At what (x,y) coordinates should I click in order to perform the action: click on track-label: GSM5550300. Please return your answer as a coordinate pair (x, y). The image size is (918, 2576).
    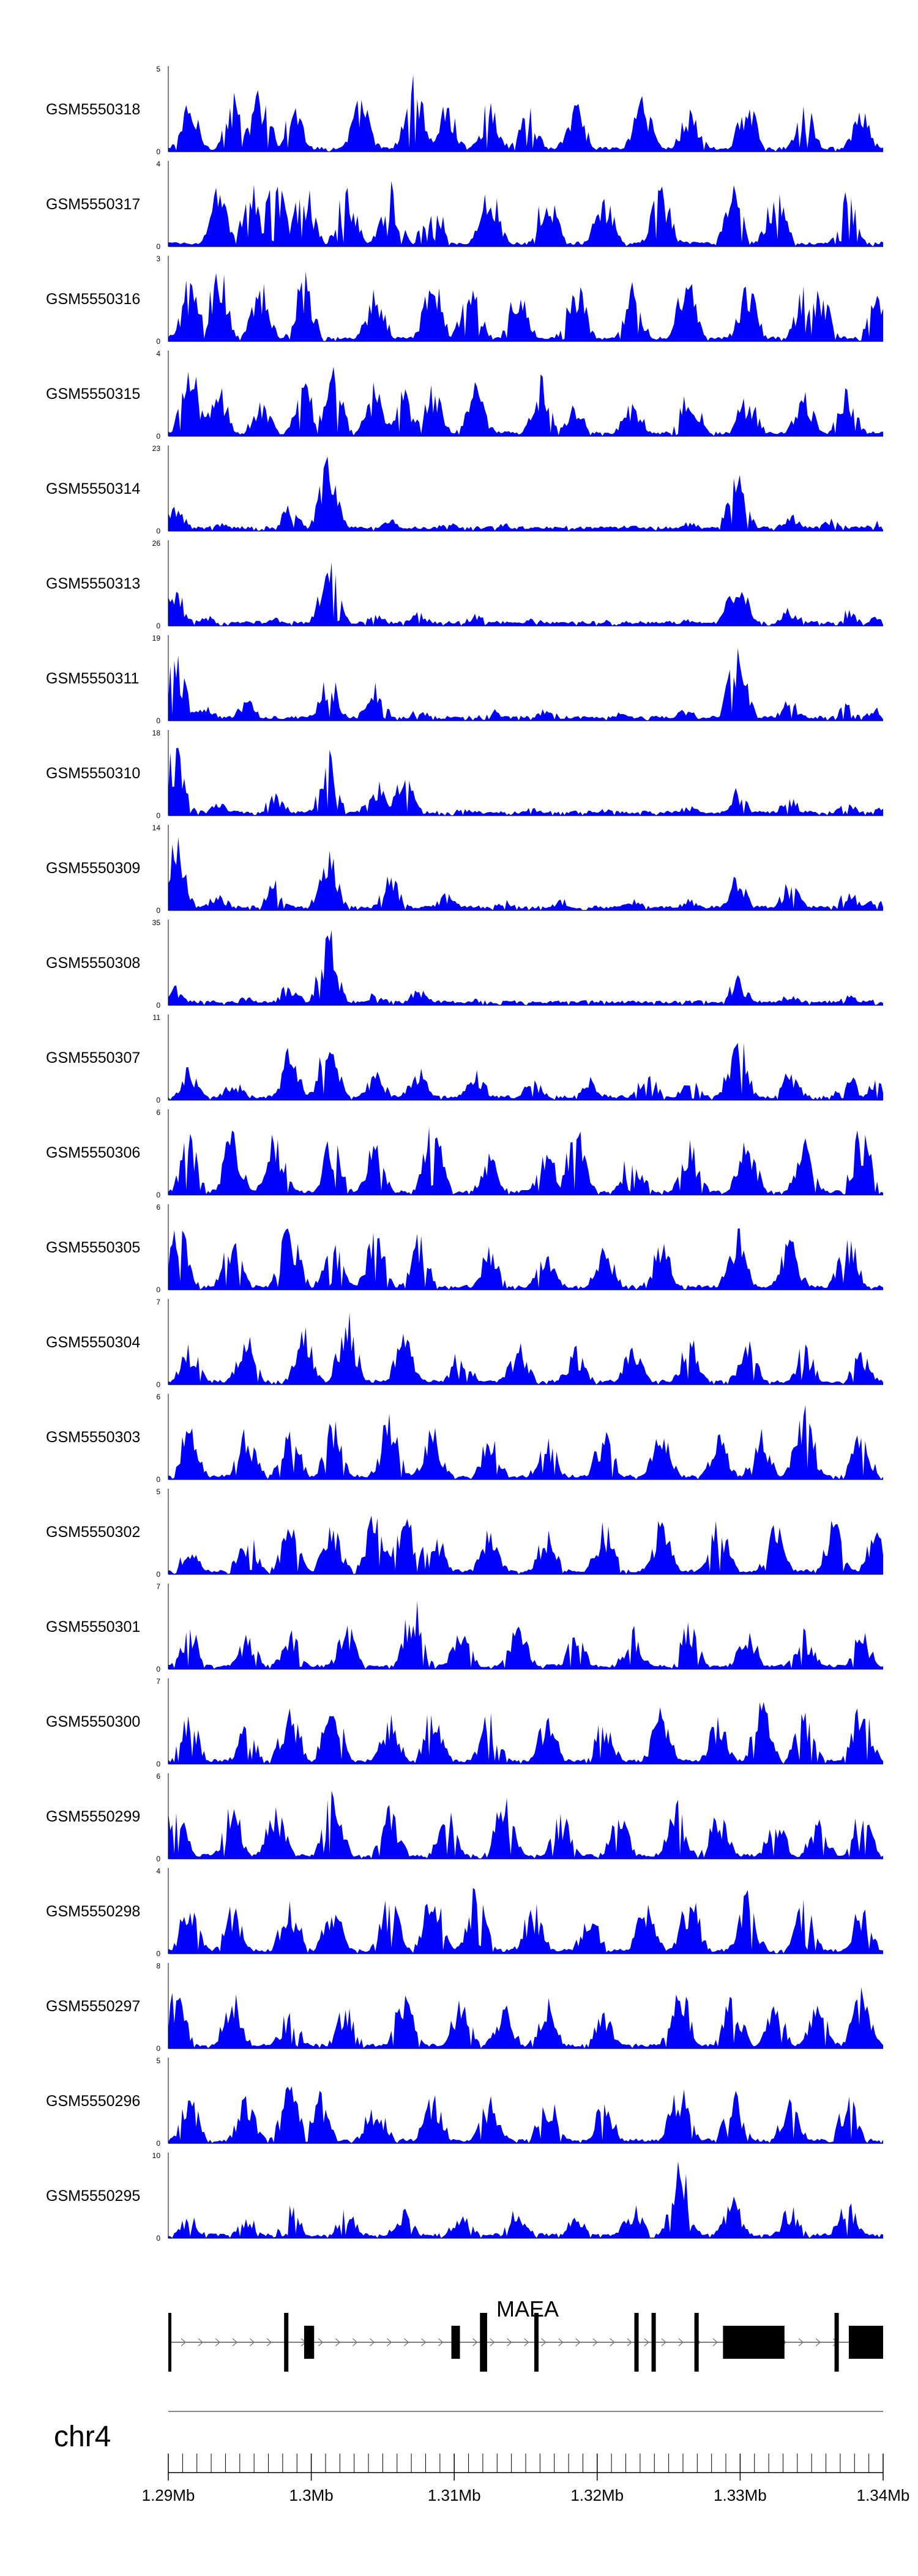
    Looking at the image, I should click on (93, 1721).